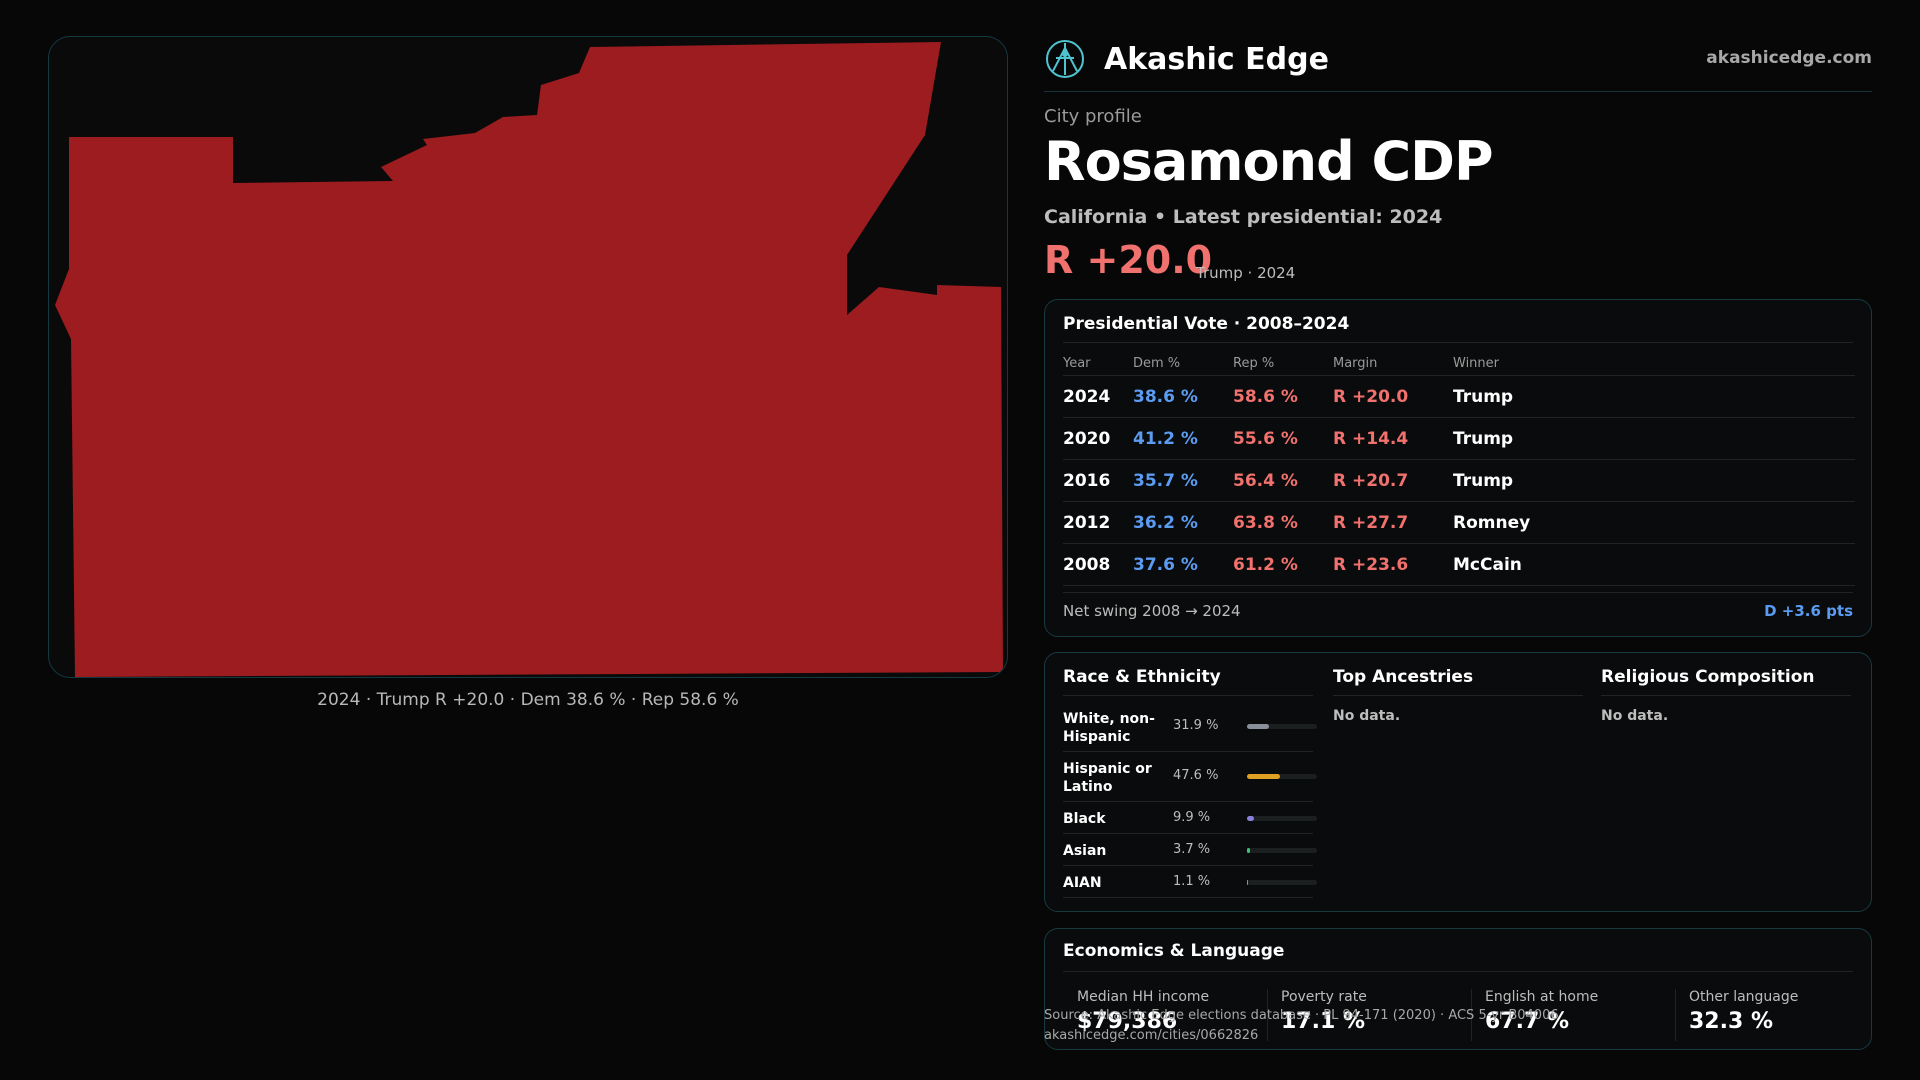 The height and width of the screenshot is (1080, 1920). What do you see at coordinates (1458, 64) in the screenshot?
I see `brand-header: Akashic Edge akashicedge.com` at bounding box center [1458, 64].